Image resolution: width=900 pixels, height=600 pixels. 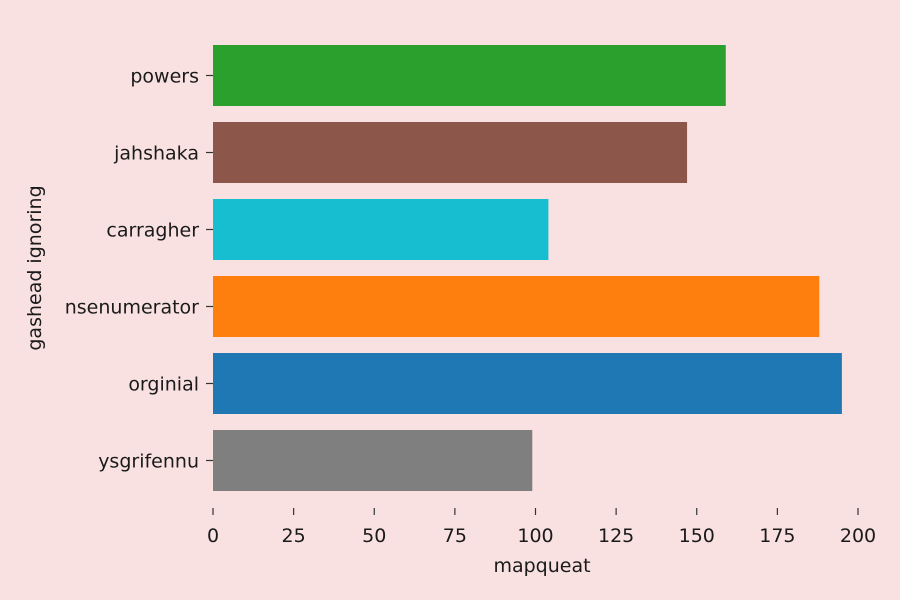 I want to click on x-tick-label: 25, so click(x=294, y=536).